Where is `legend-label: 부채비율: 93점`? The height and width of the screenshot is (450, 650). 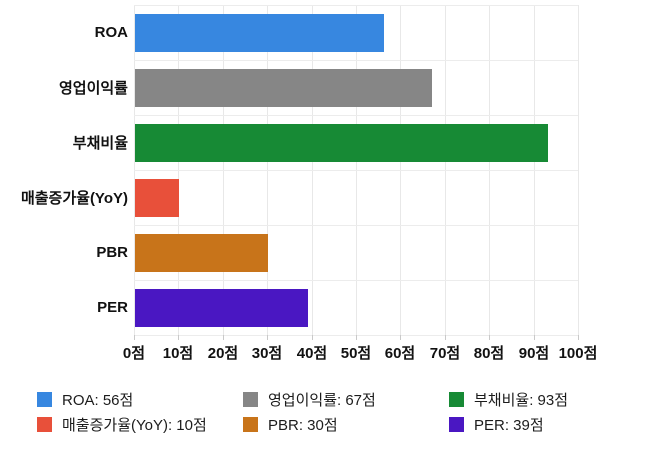
legend-label: 부채비율: 93점 is located at coordinates (521, 400).